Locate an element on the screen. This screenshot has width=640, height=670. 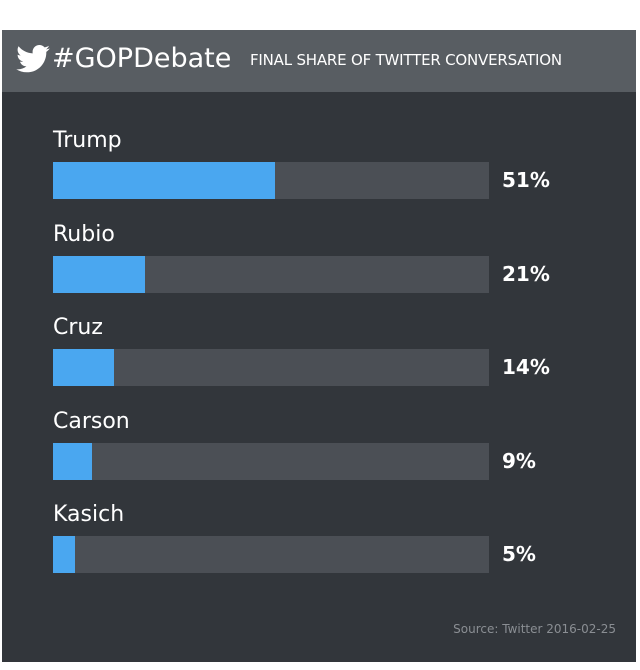
bar-track-trump is located at coordinates (271, 180).